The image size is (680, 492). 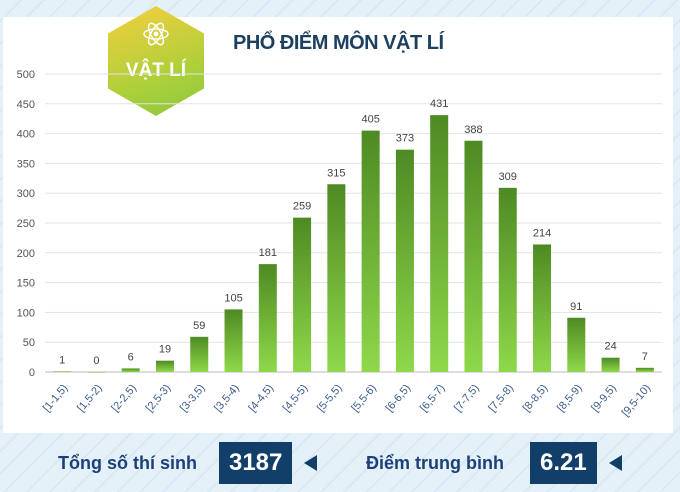 What do you see at coordinates (542, 233) in the screenshot?
I see `data-label: 214` at bounding box center [542, 233].